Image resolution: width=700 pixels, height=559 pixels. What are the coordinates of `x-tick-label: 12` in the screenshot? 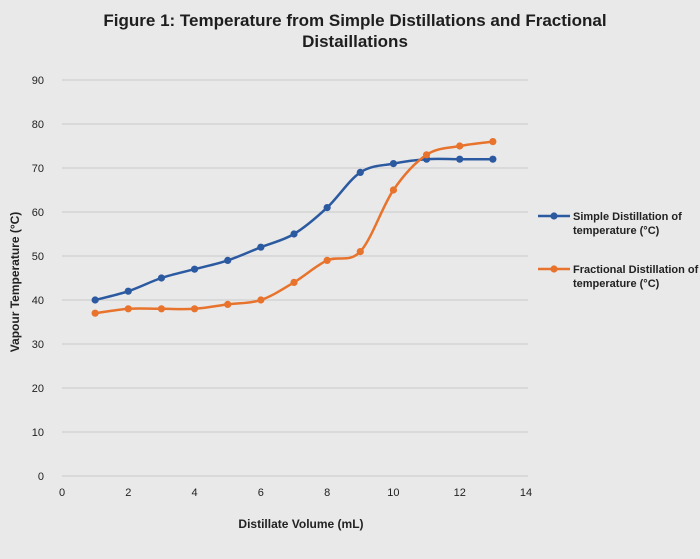 It's located at (460, 493).